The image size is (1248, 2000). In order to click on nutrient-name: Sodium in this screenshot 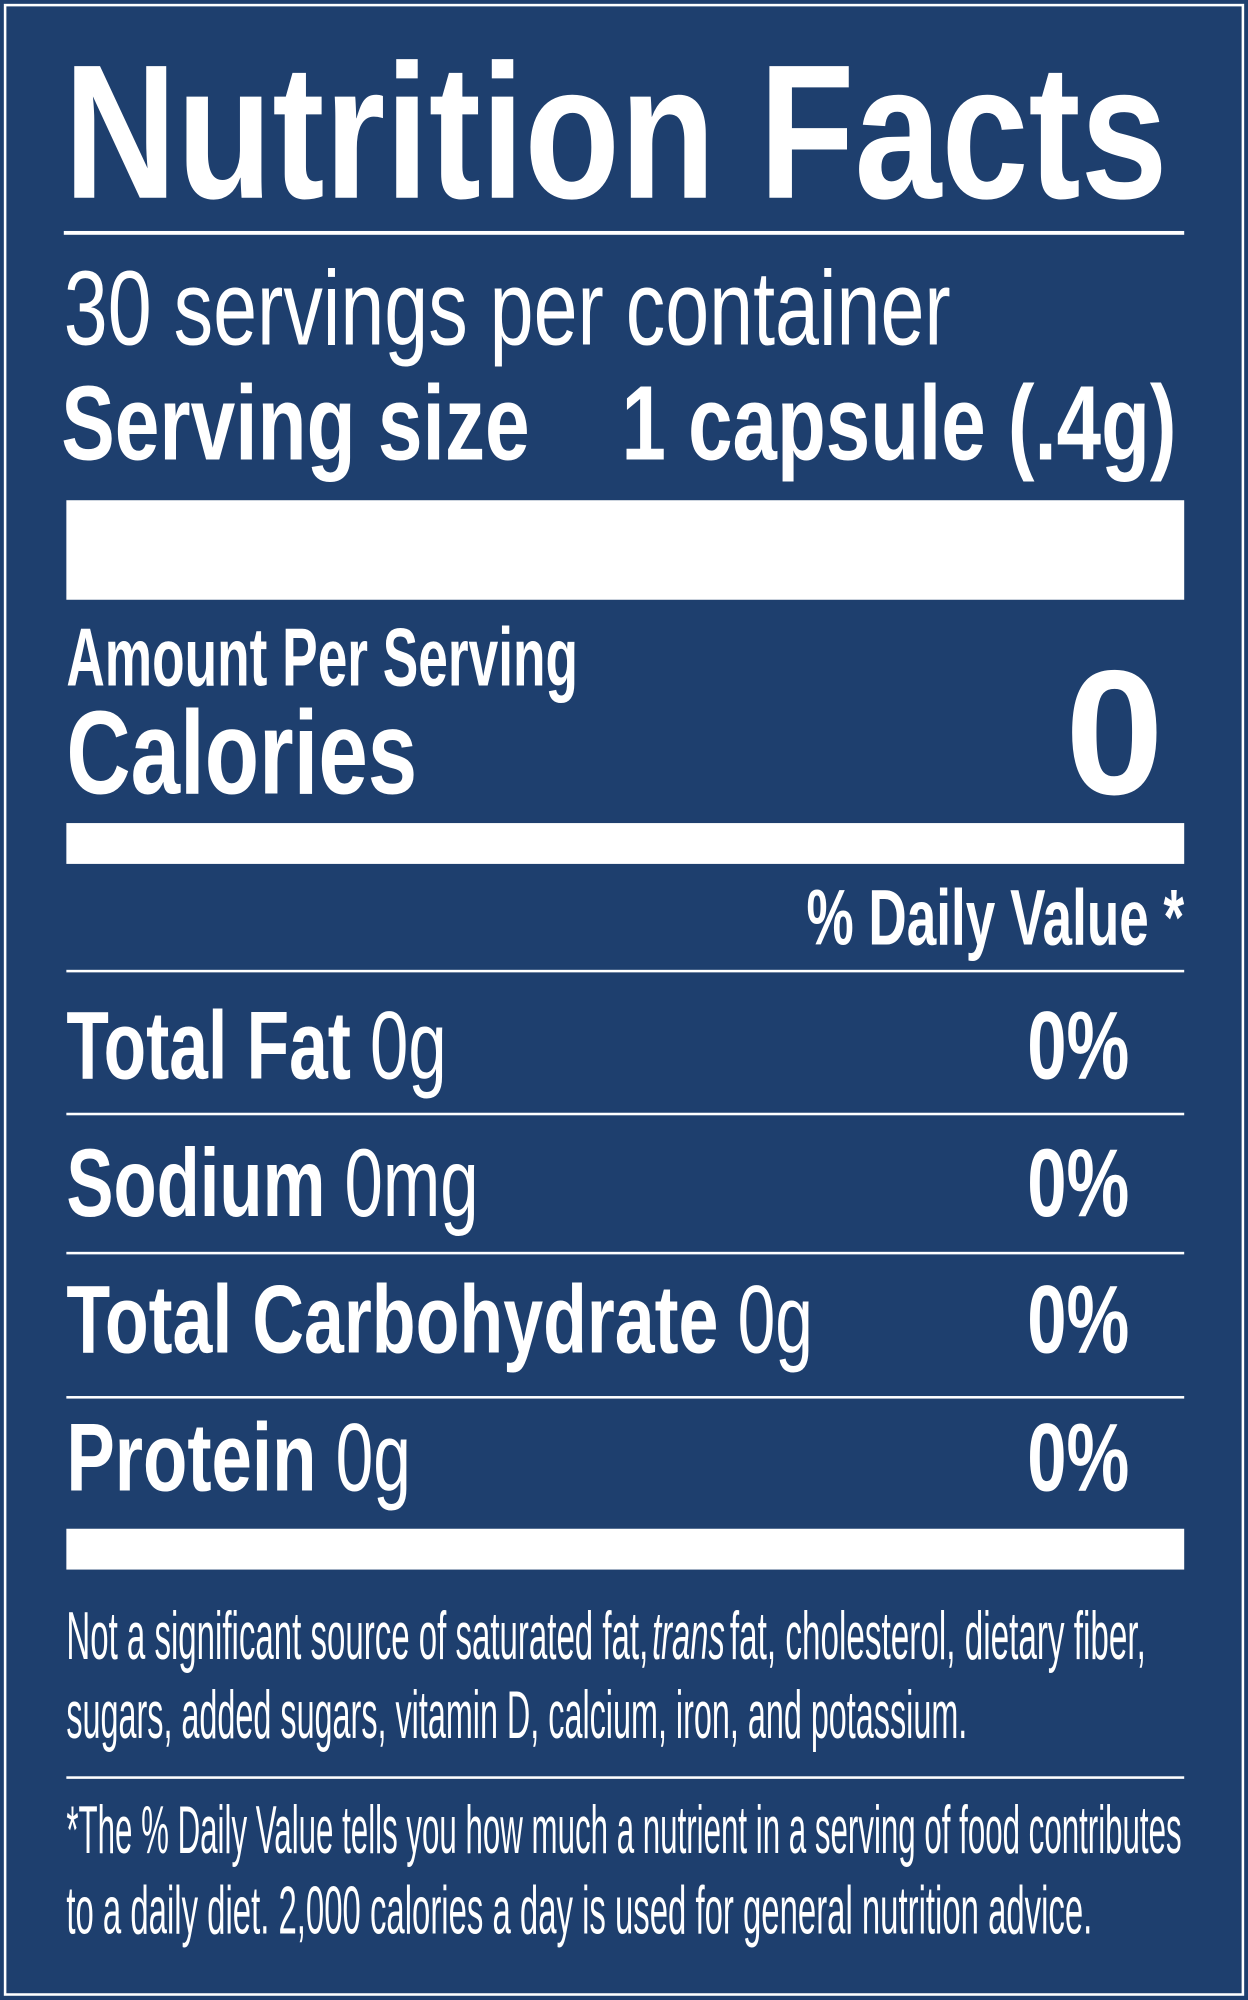, I will do `click(195, 1182)`.